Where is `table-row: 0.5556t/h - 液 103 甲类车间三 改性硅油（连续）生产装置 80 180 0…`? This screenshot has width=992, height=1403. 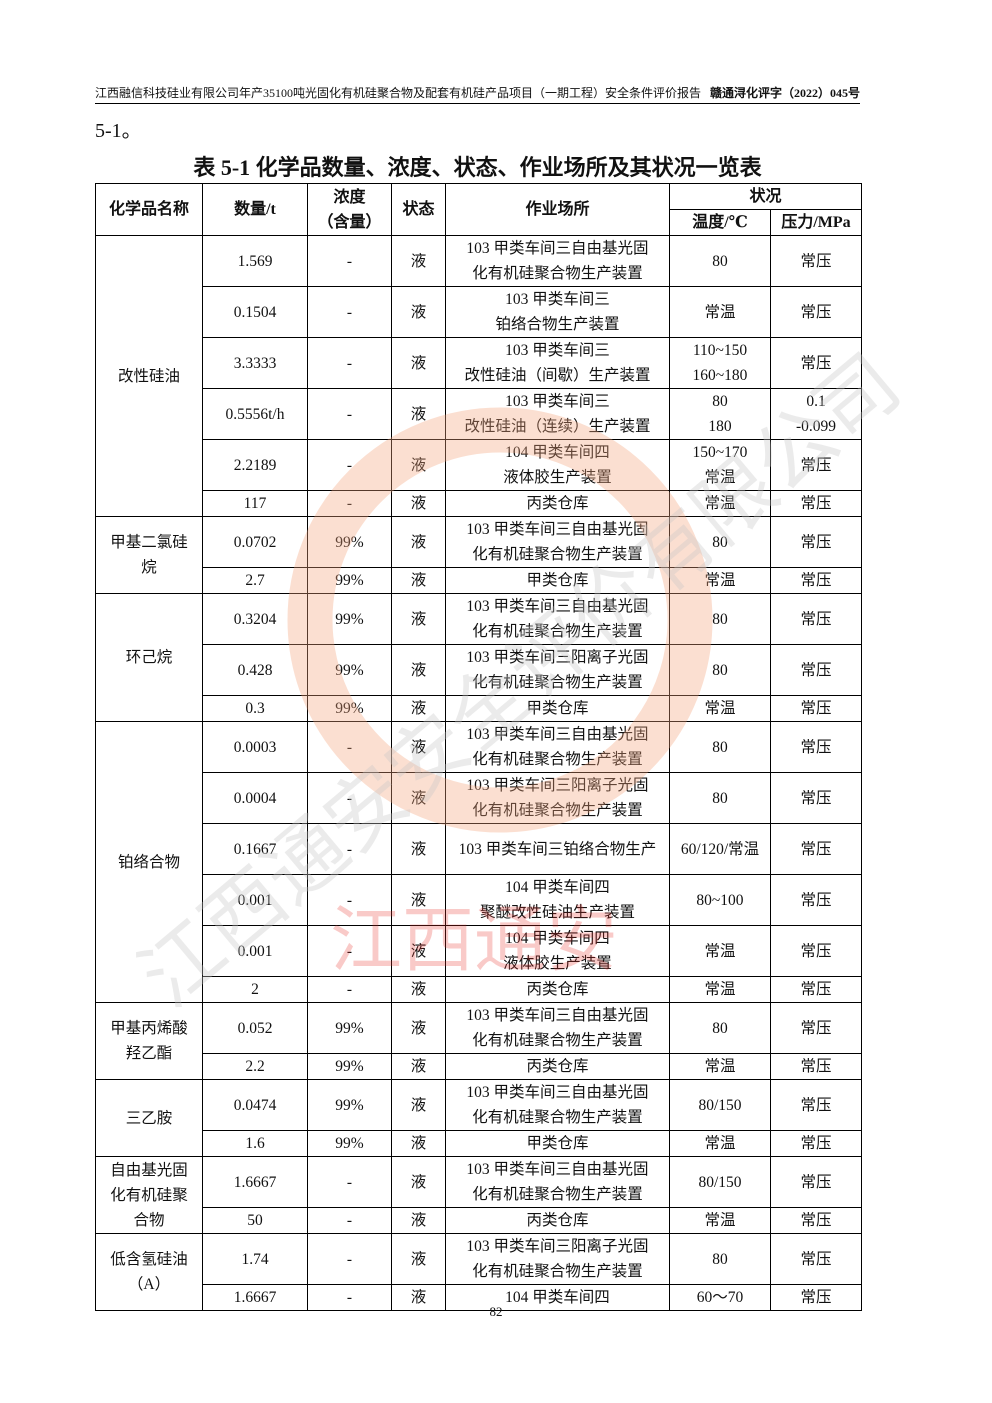
table-row: 0.5556t/h - 液 103 甲类车间三 改性硅油（连续）生产装置 80 180 0… is located at coordinates (479, 414).